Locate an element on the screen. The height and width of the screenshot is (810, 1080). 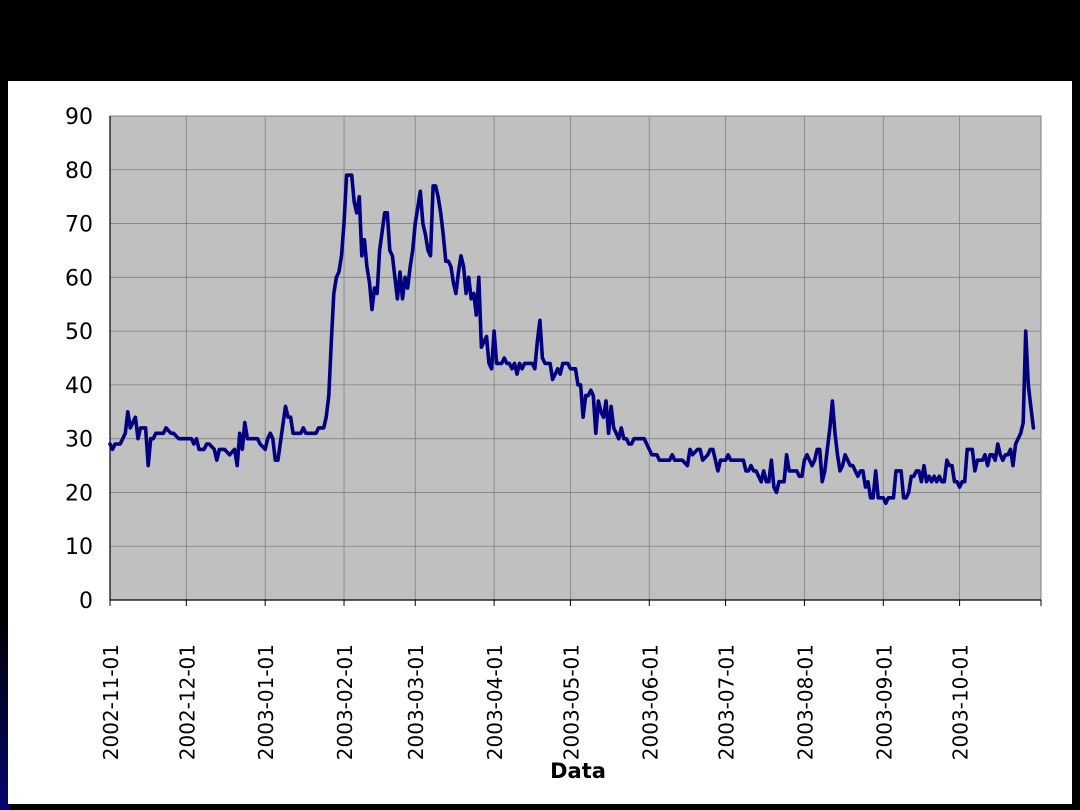
y-tick-label: 80 is located at coordinates (79, 171).